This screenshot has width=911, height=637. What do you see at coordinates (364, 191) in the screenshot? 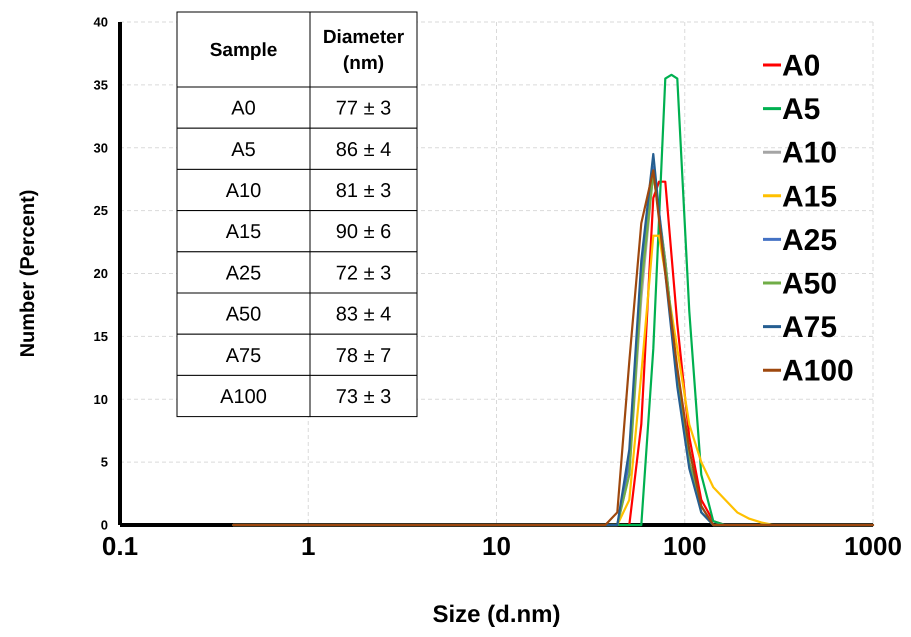
I see `annotation: 81 ± 3` at bounding box center [364, 191].